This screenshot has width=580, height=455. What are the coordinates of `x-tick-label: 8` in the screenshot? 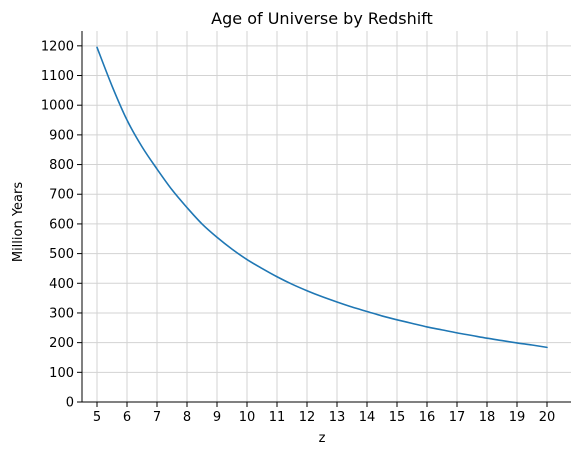 It's located at (187, 417).